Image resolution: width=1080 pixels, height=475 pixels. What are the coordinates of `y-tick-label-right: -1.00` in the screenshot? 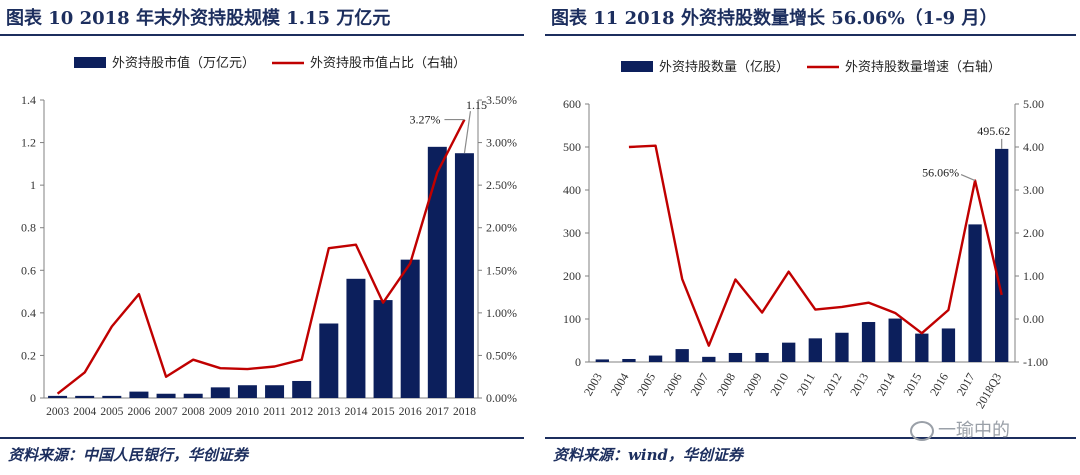 It's located at (1035, 362).